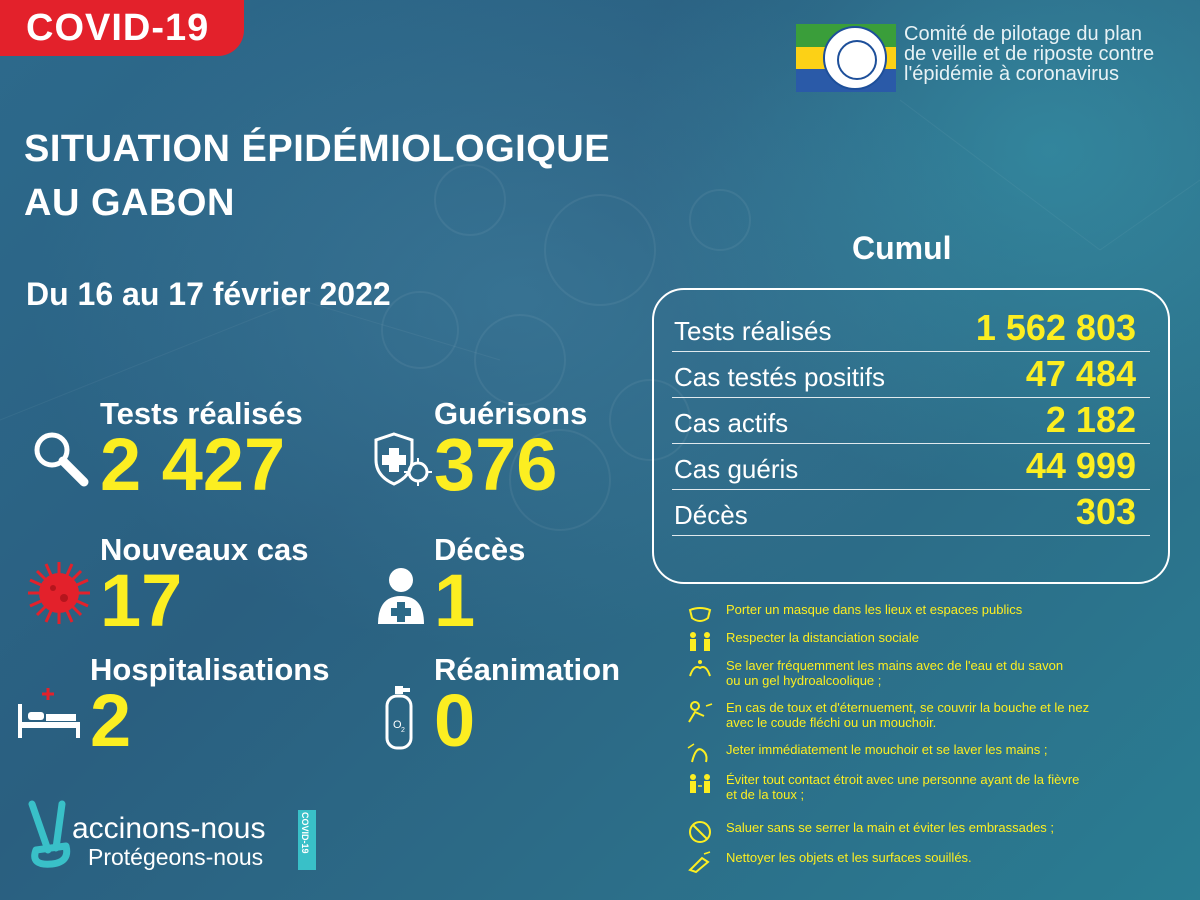 The height and width of the screenshot is (900, 1200). I want to click on stat-recoveries-label: Guérisons, so click(511, 413).